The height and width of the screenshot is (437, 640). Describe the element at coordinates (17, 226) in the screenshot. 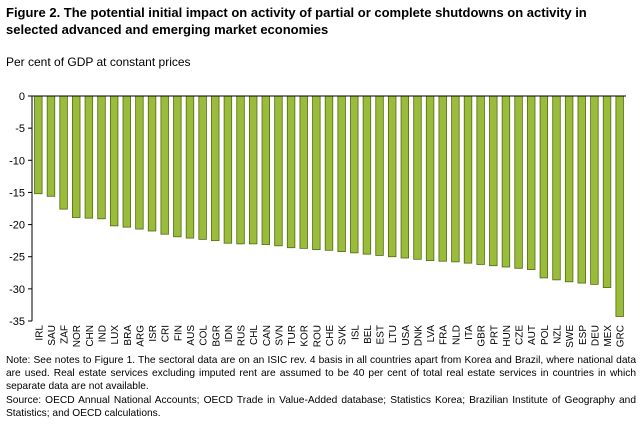

I see `y-tick-label: -20` at that location.